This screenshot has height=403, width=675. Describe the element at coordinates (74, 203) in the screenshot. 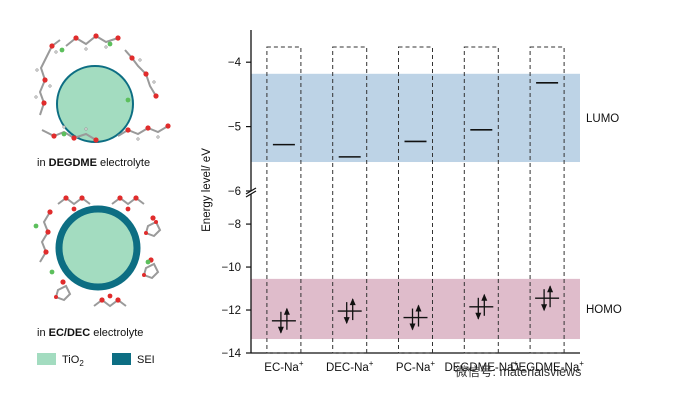

I see `molecule-dec-top` at that location.